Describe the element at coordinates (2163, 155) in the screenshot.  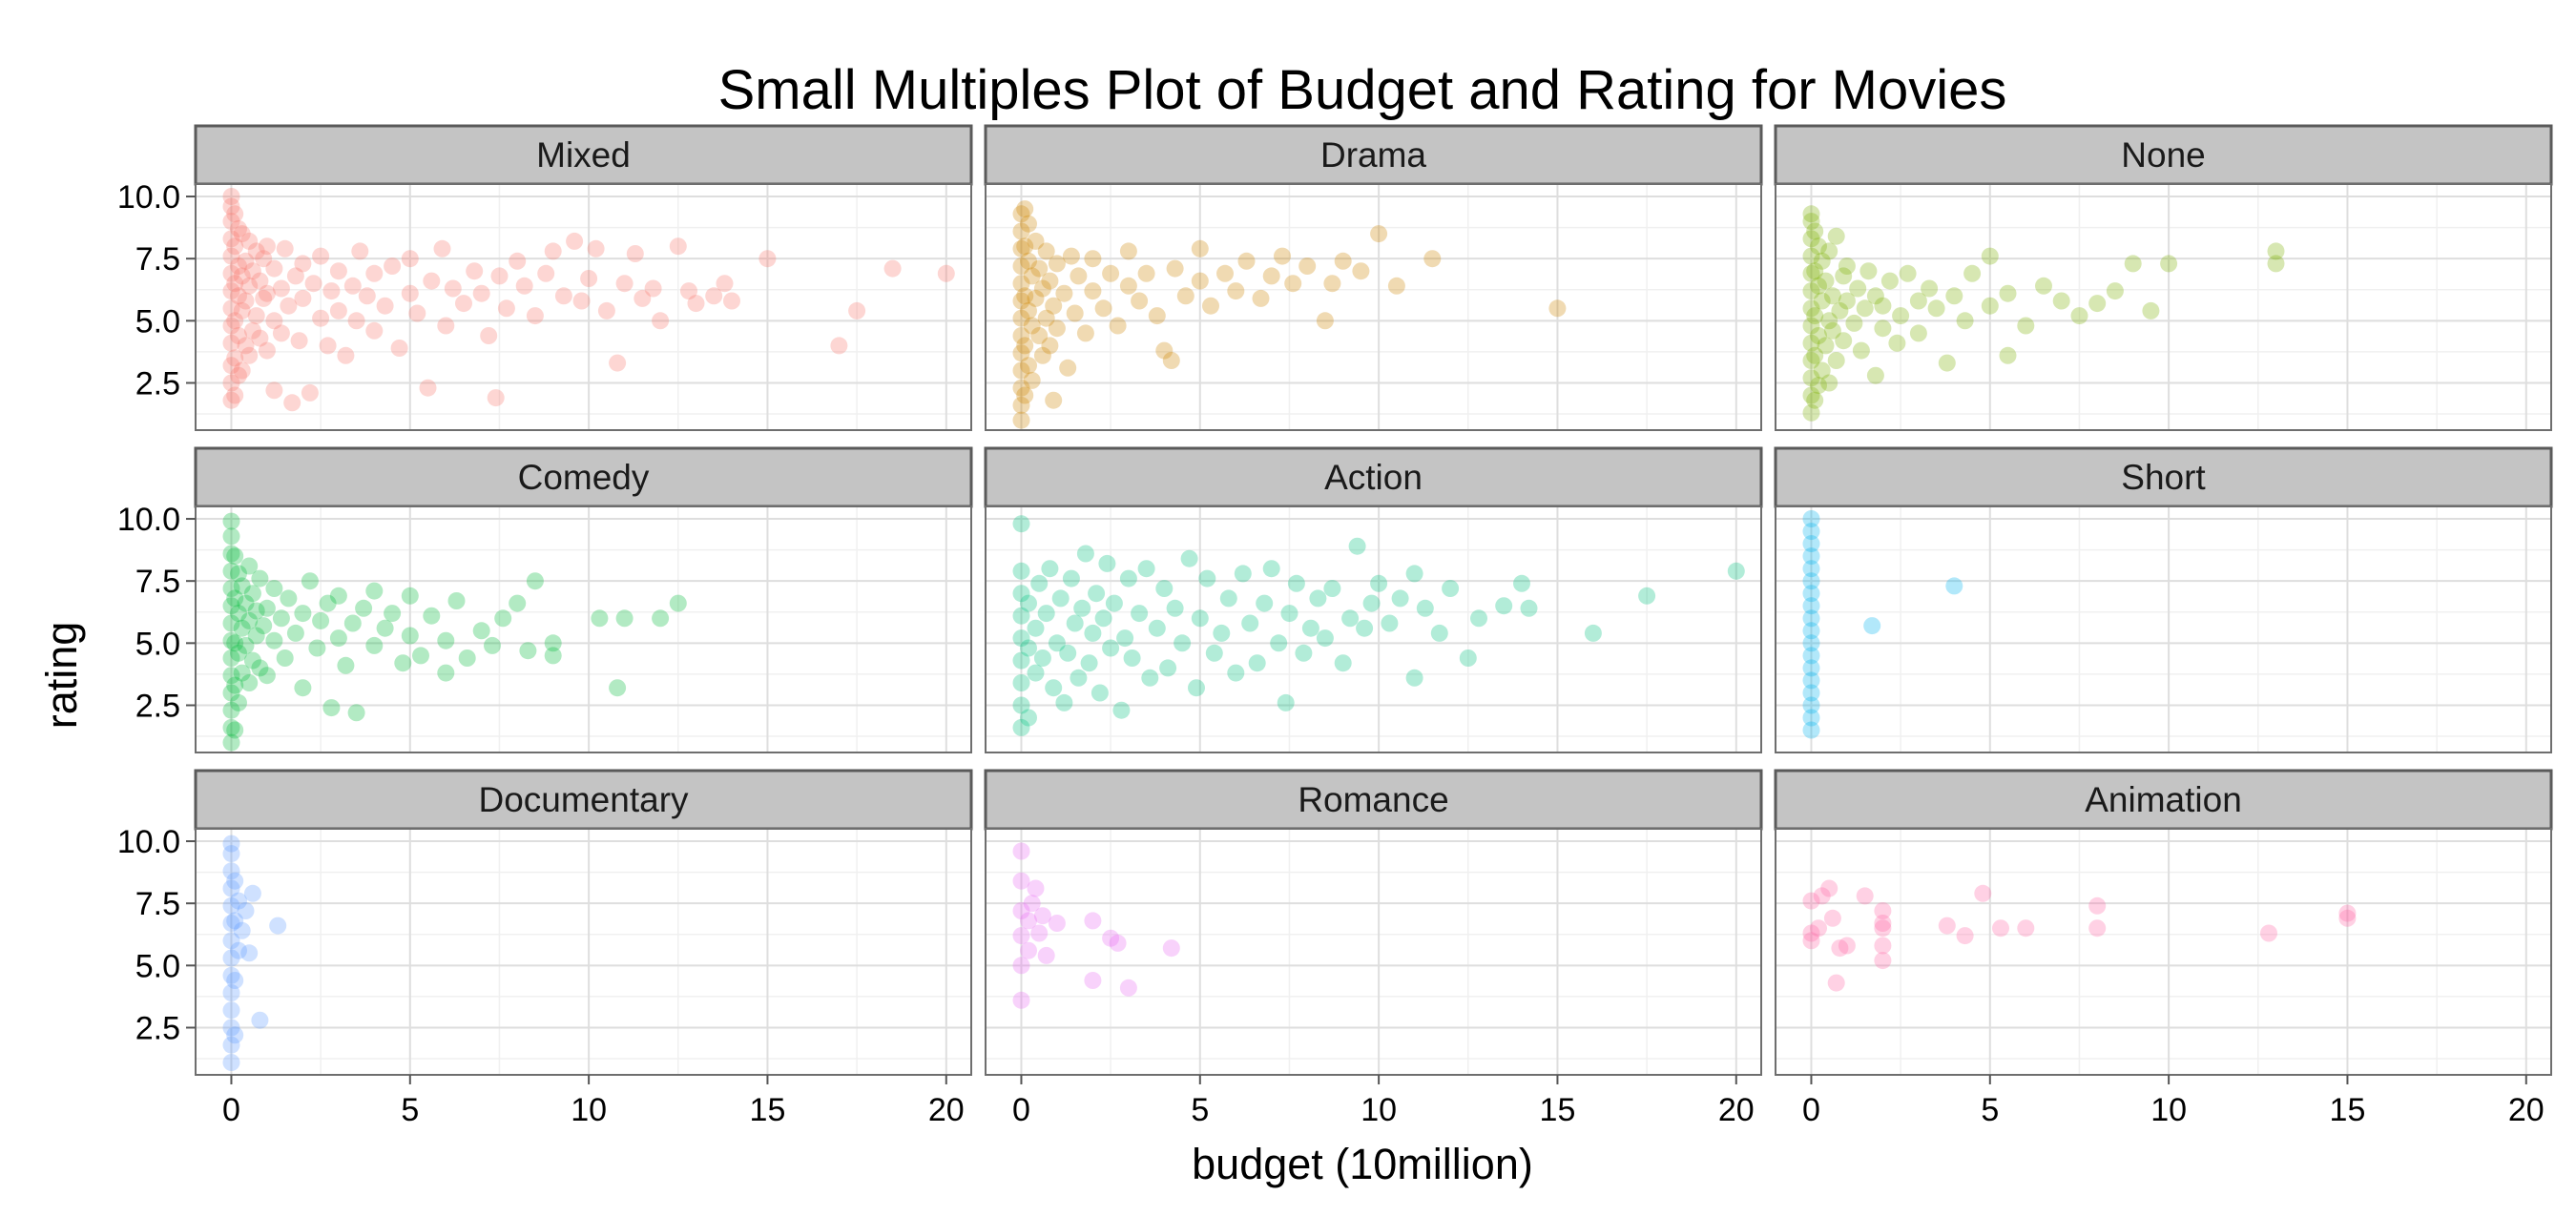
I see `facet-strip-label: None` at that location.